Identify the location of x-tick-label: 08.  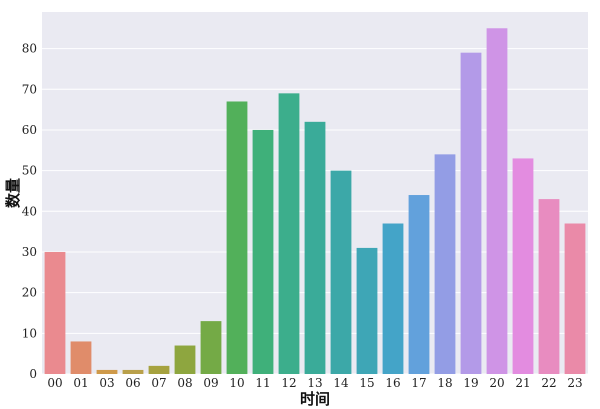
(184, 383).